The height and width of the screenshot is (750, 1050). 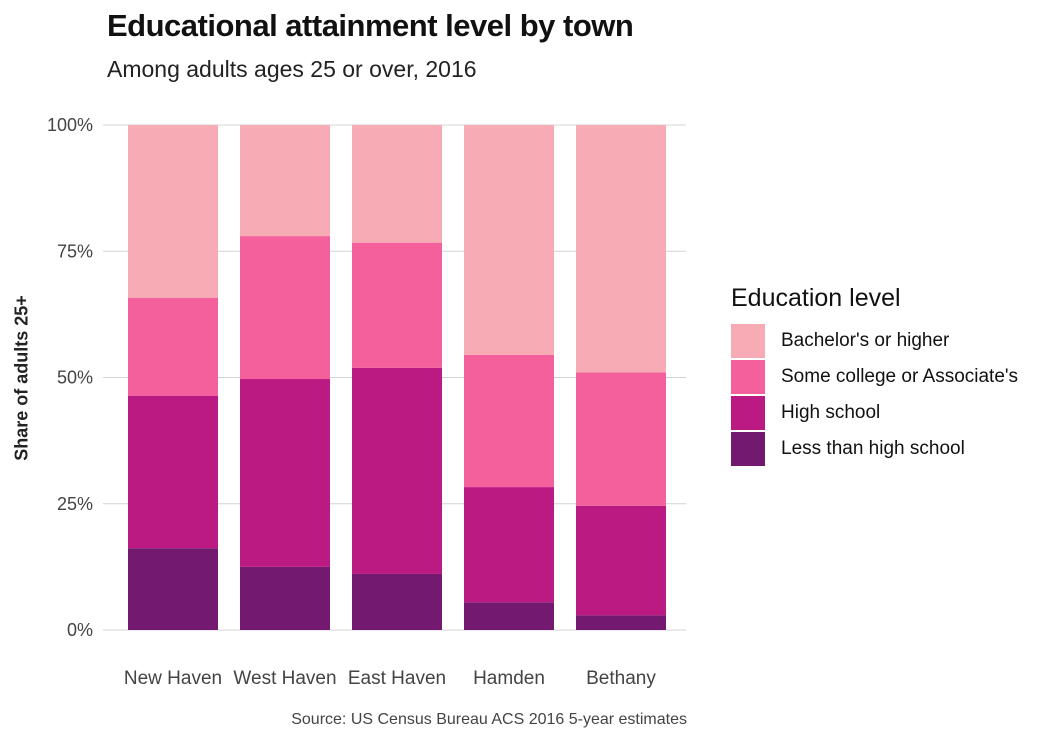 I want to click on legend-item: Some college or Associate's, so click(x=874, y=377).